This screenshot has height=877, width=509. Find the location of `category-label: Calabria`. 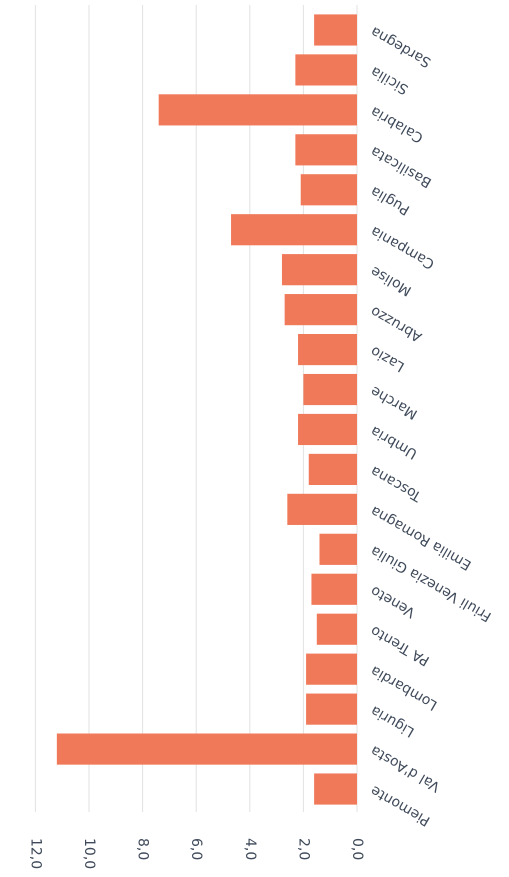

category-label: Calabria is located at coordinates (397, 124).